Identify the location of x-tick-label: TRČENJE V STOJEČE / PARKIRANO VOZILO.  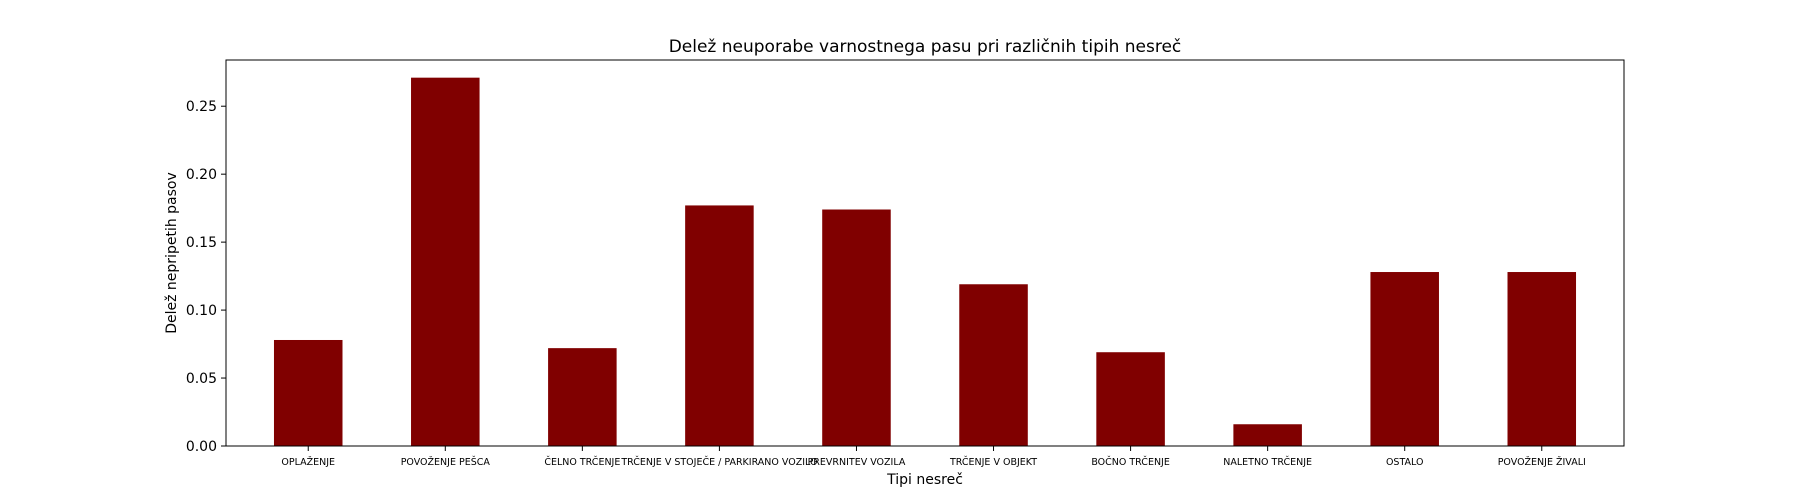
(718, 462).